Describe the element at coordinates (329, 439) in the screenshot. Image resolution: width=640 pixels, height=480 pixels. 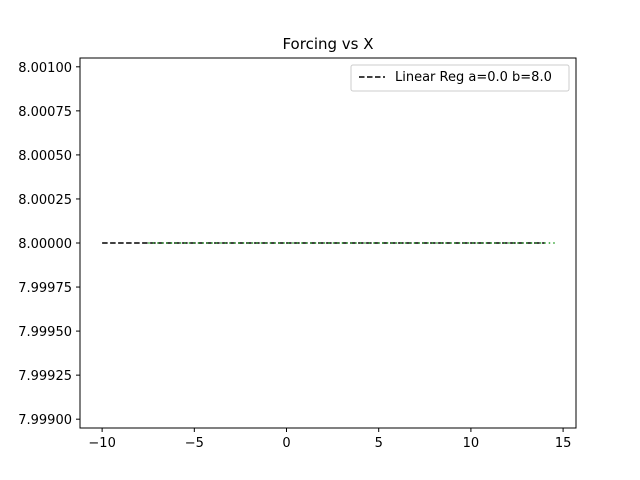
I see `x-axis: −10 −5 0 5 10 15` at that location.